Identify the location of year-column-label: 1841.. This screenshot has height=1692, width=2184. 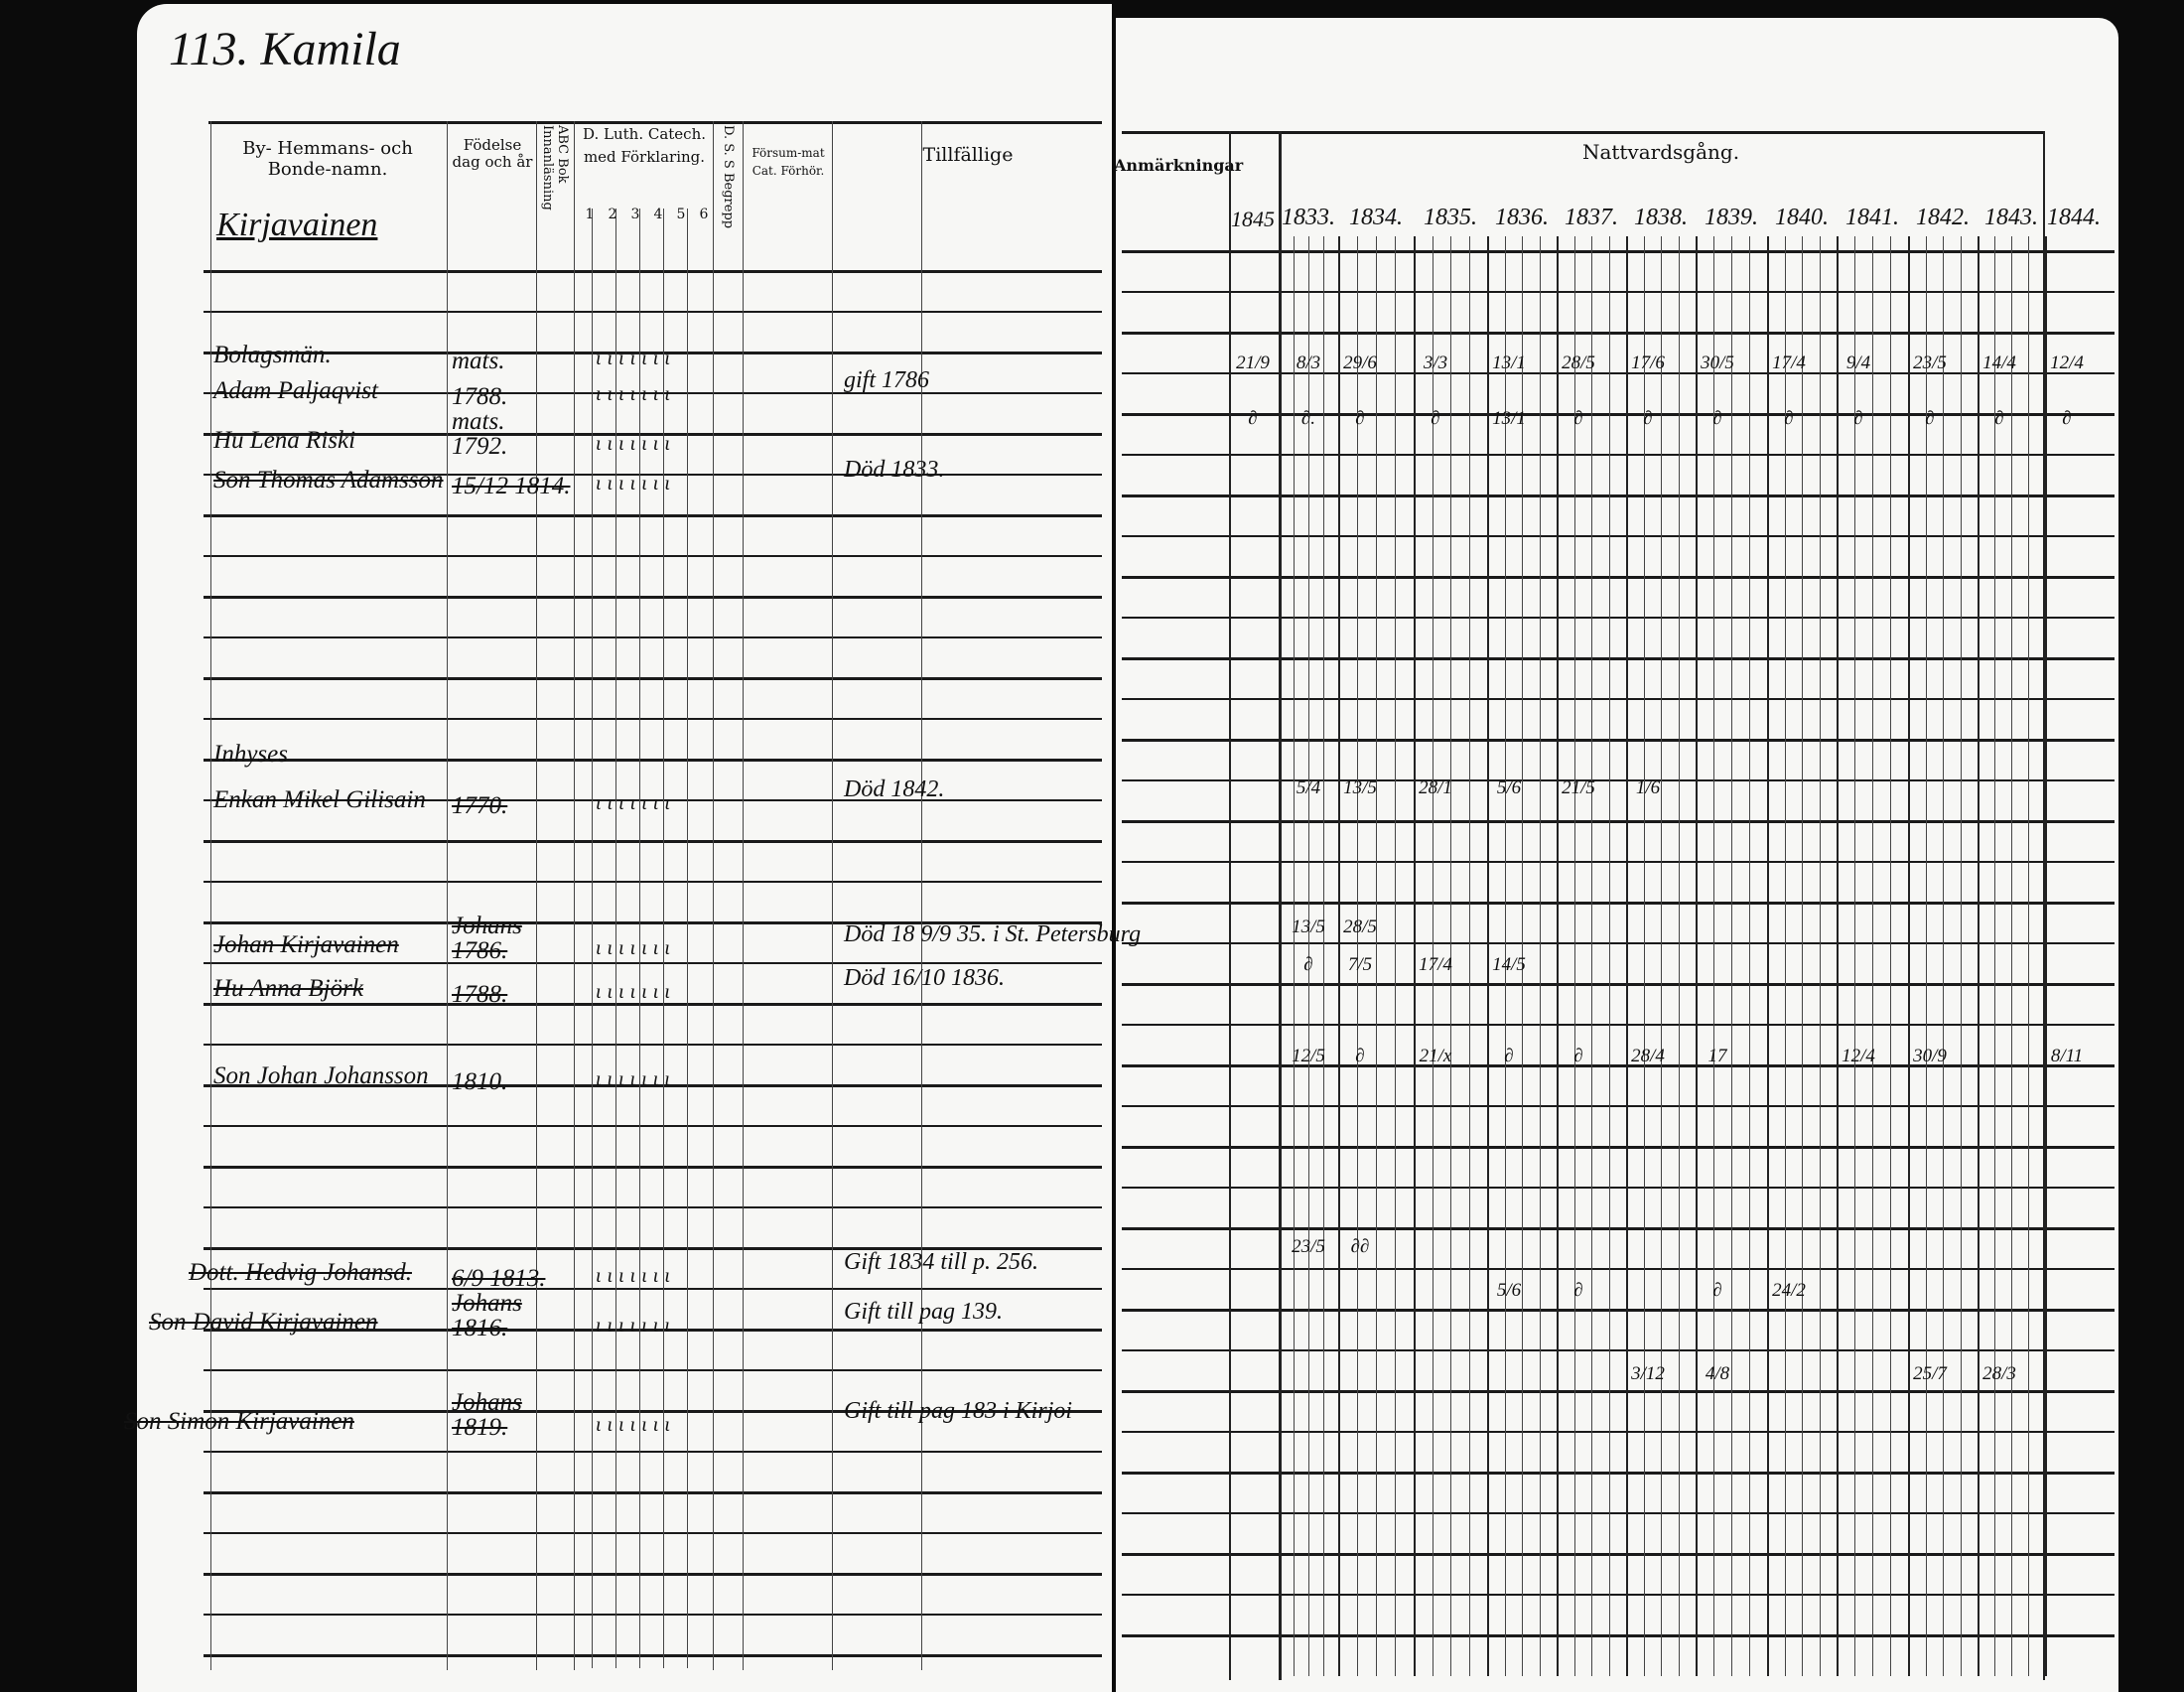
(1872, 217).